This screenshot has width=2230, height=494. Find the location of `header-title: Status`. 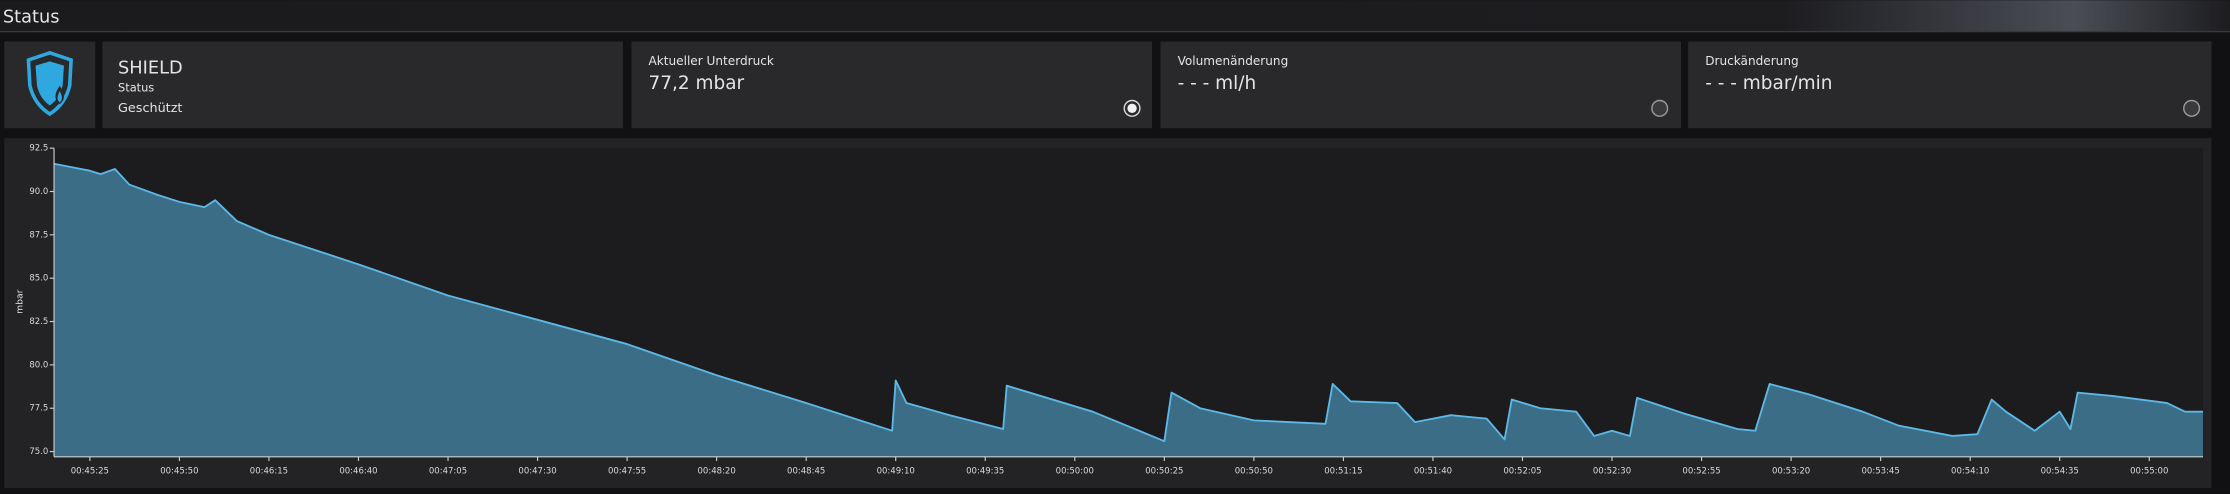

header-title: Status is located at coordinates (31, 17).